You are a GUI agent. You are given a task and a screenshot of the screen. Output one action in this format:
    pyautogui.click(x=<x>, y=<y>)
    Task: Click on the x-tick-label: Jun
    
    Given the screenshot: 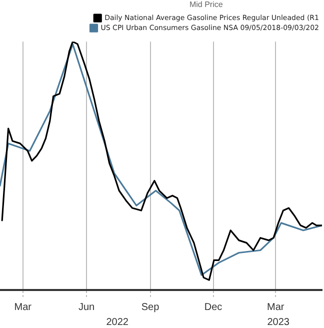 What is the action you would take?
    pyautogui.click(x=86, y=307)
    